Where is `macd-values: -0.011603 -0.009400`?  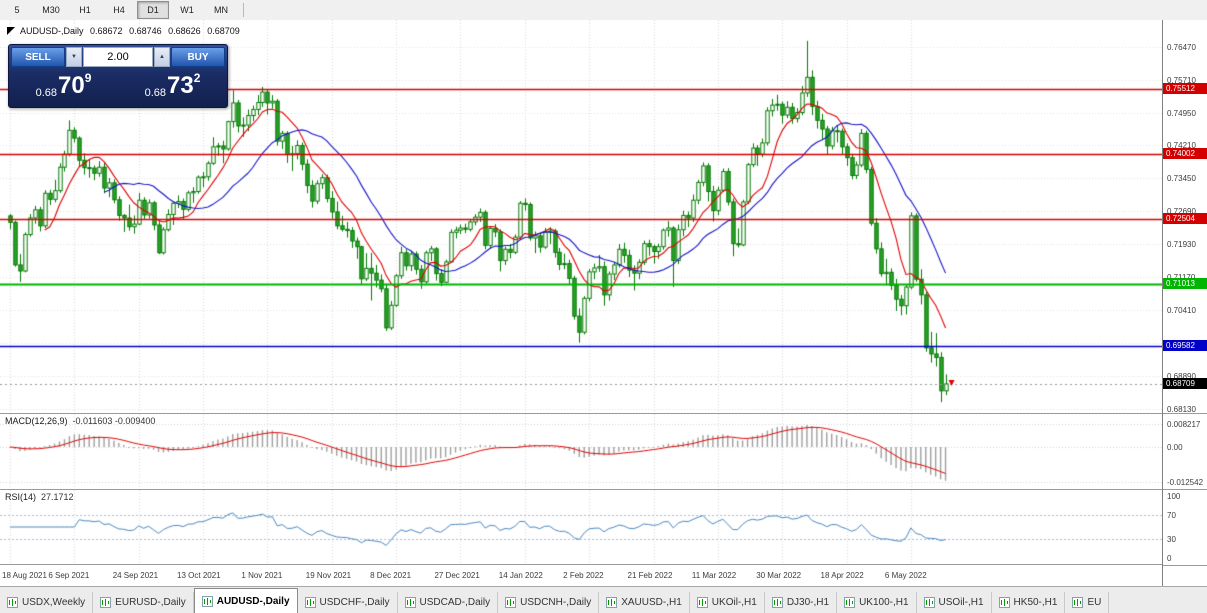 macd-values: -0.011603 -0.009400 is located at coordinates (114, 421).